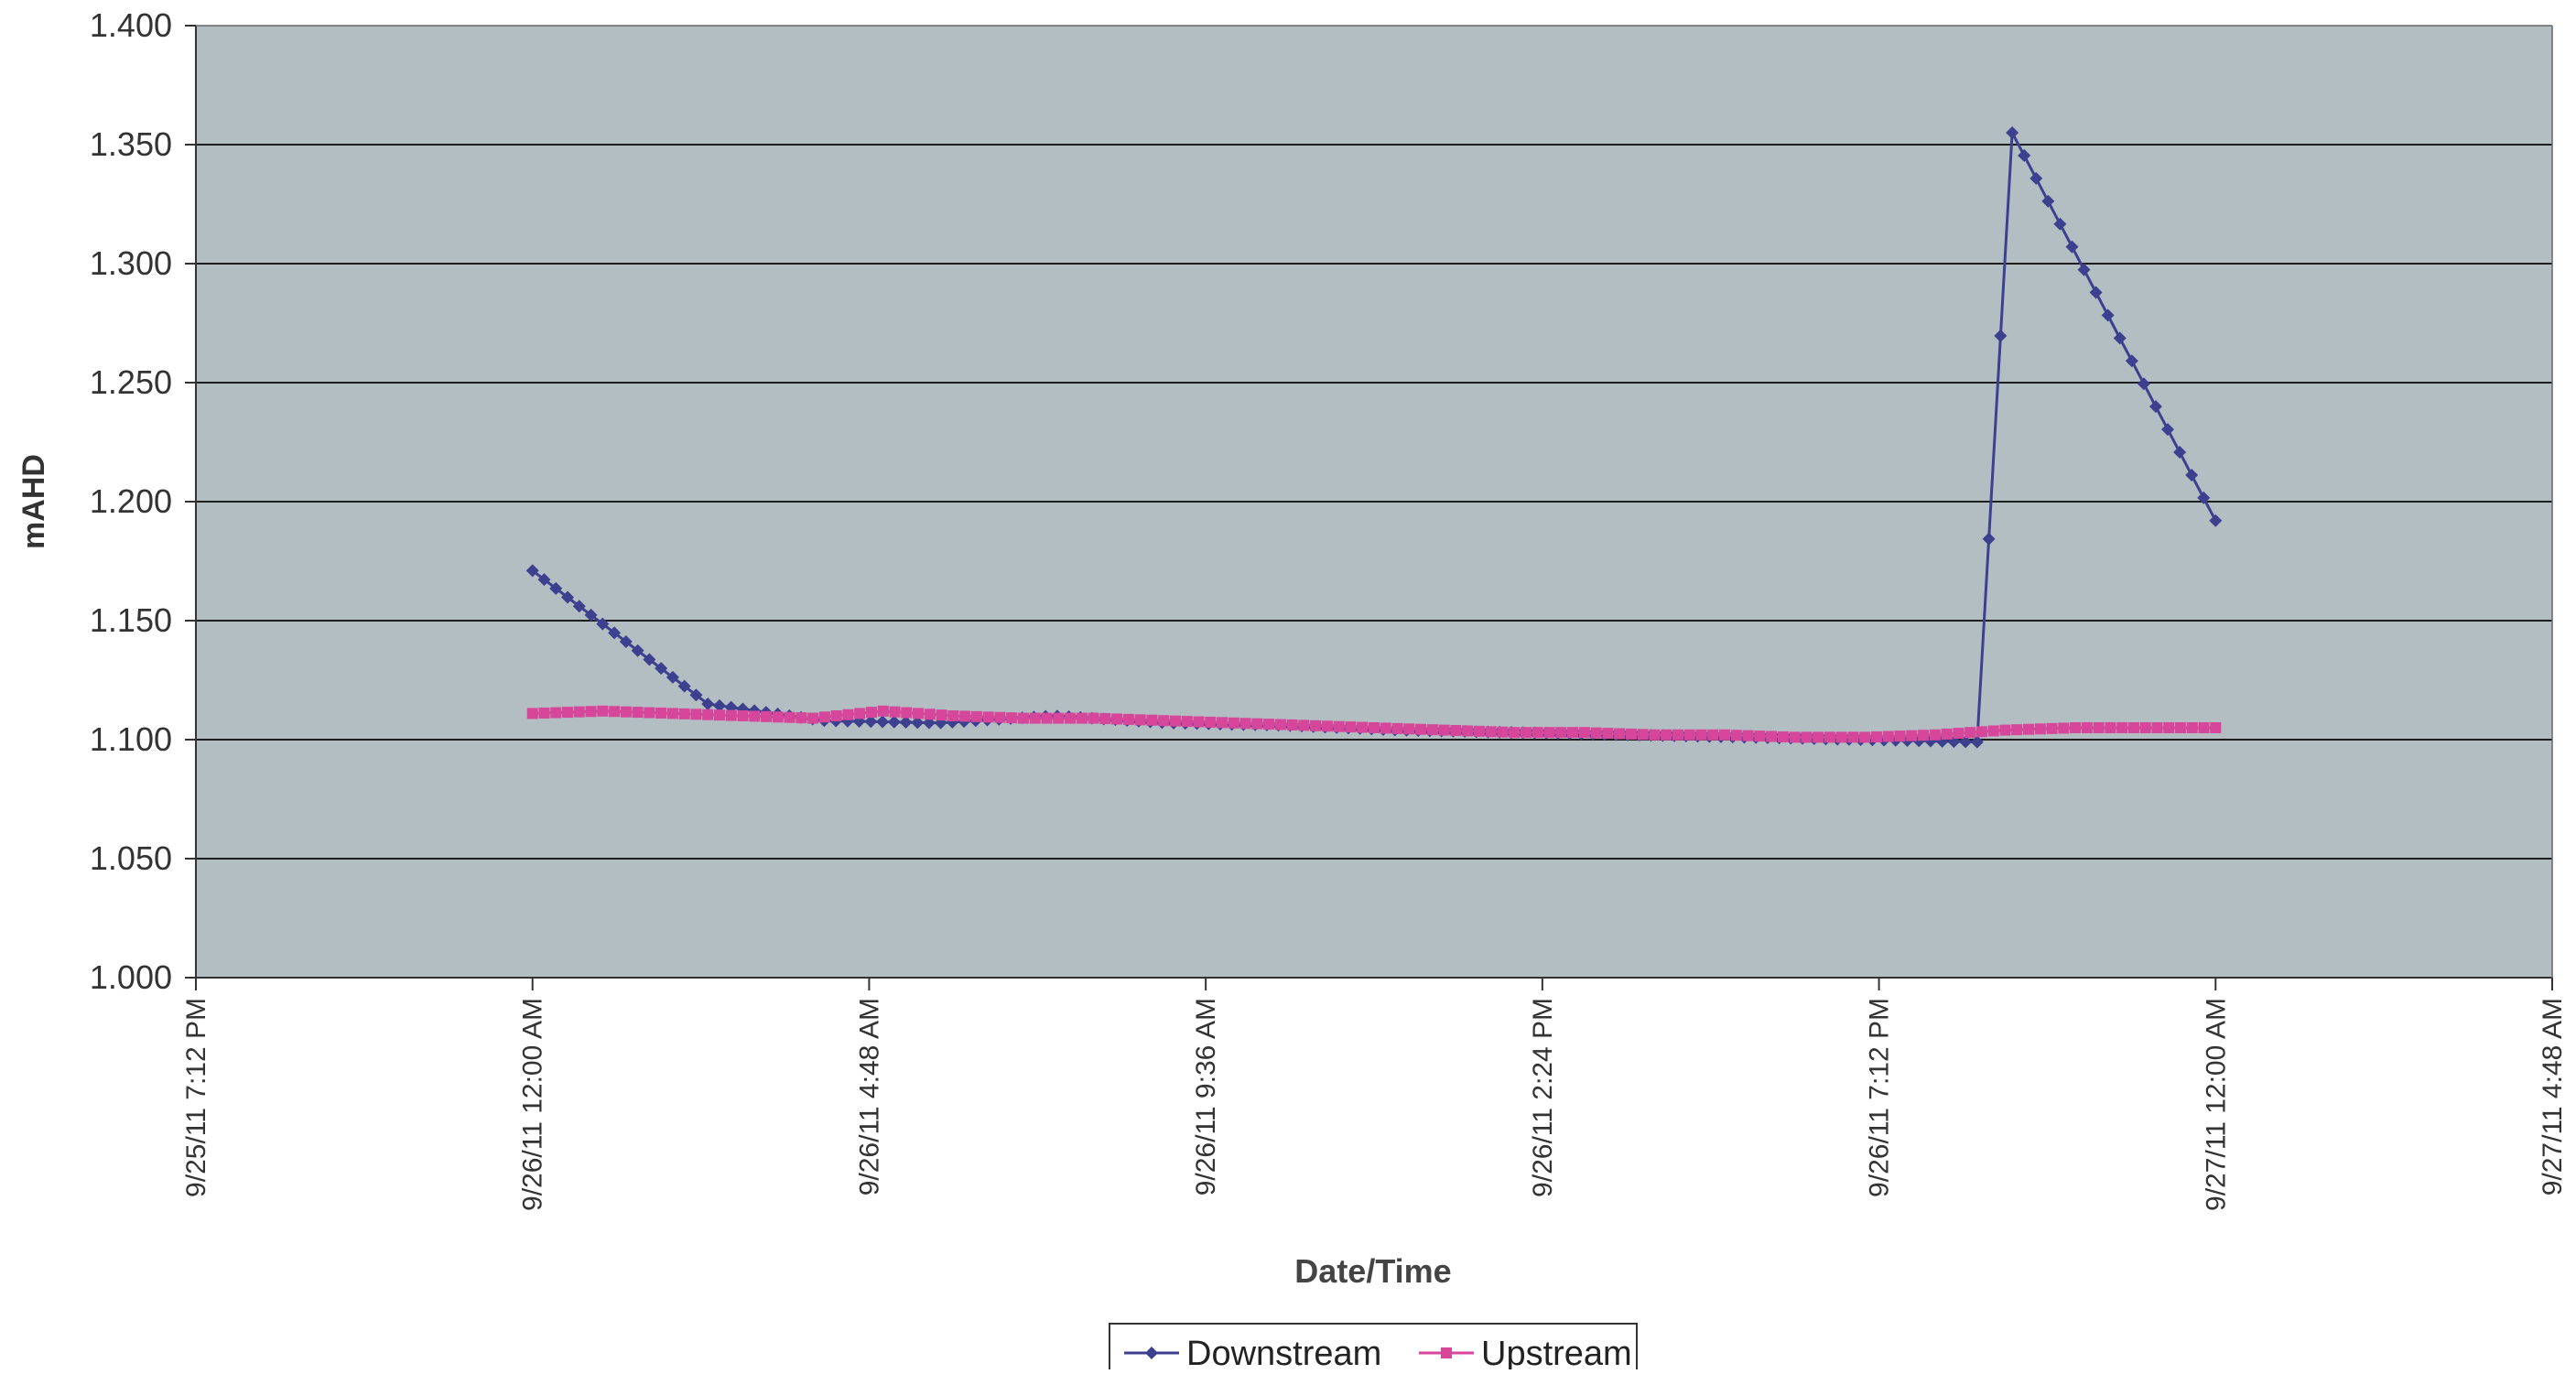 The height and width of the screenshot is (1374, 2576). Describe the element at coordinates (131, 977) in the screenshot. I see `y-tick-label: 1.000` at that location.